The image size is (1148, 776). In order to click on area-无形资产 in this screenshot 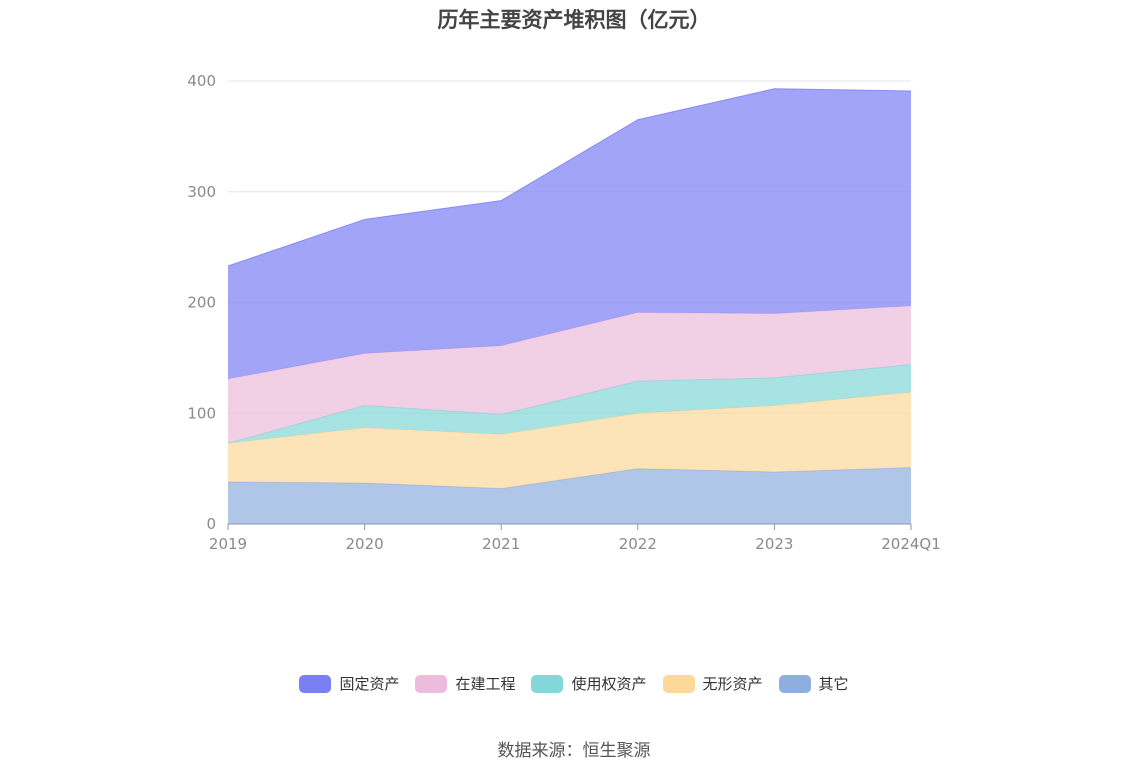, I will do `click(569, 440)`.